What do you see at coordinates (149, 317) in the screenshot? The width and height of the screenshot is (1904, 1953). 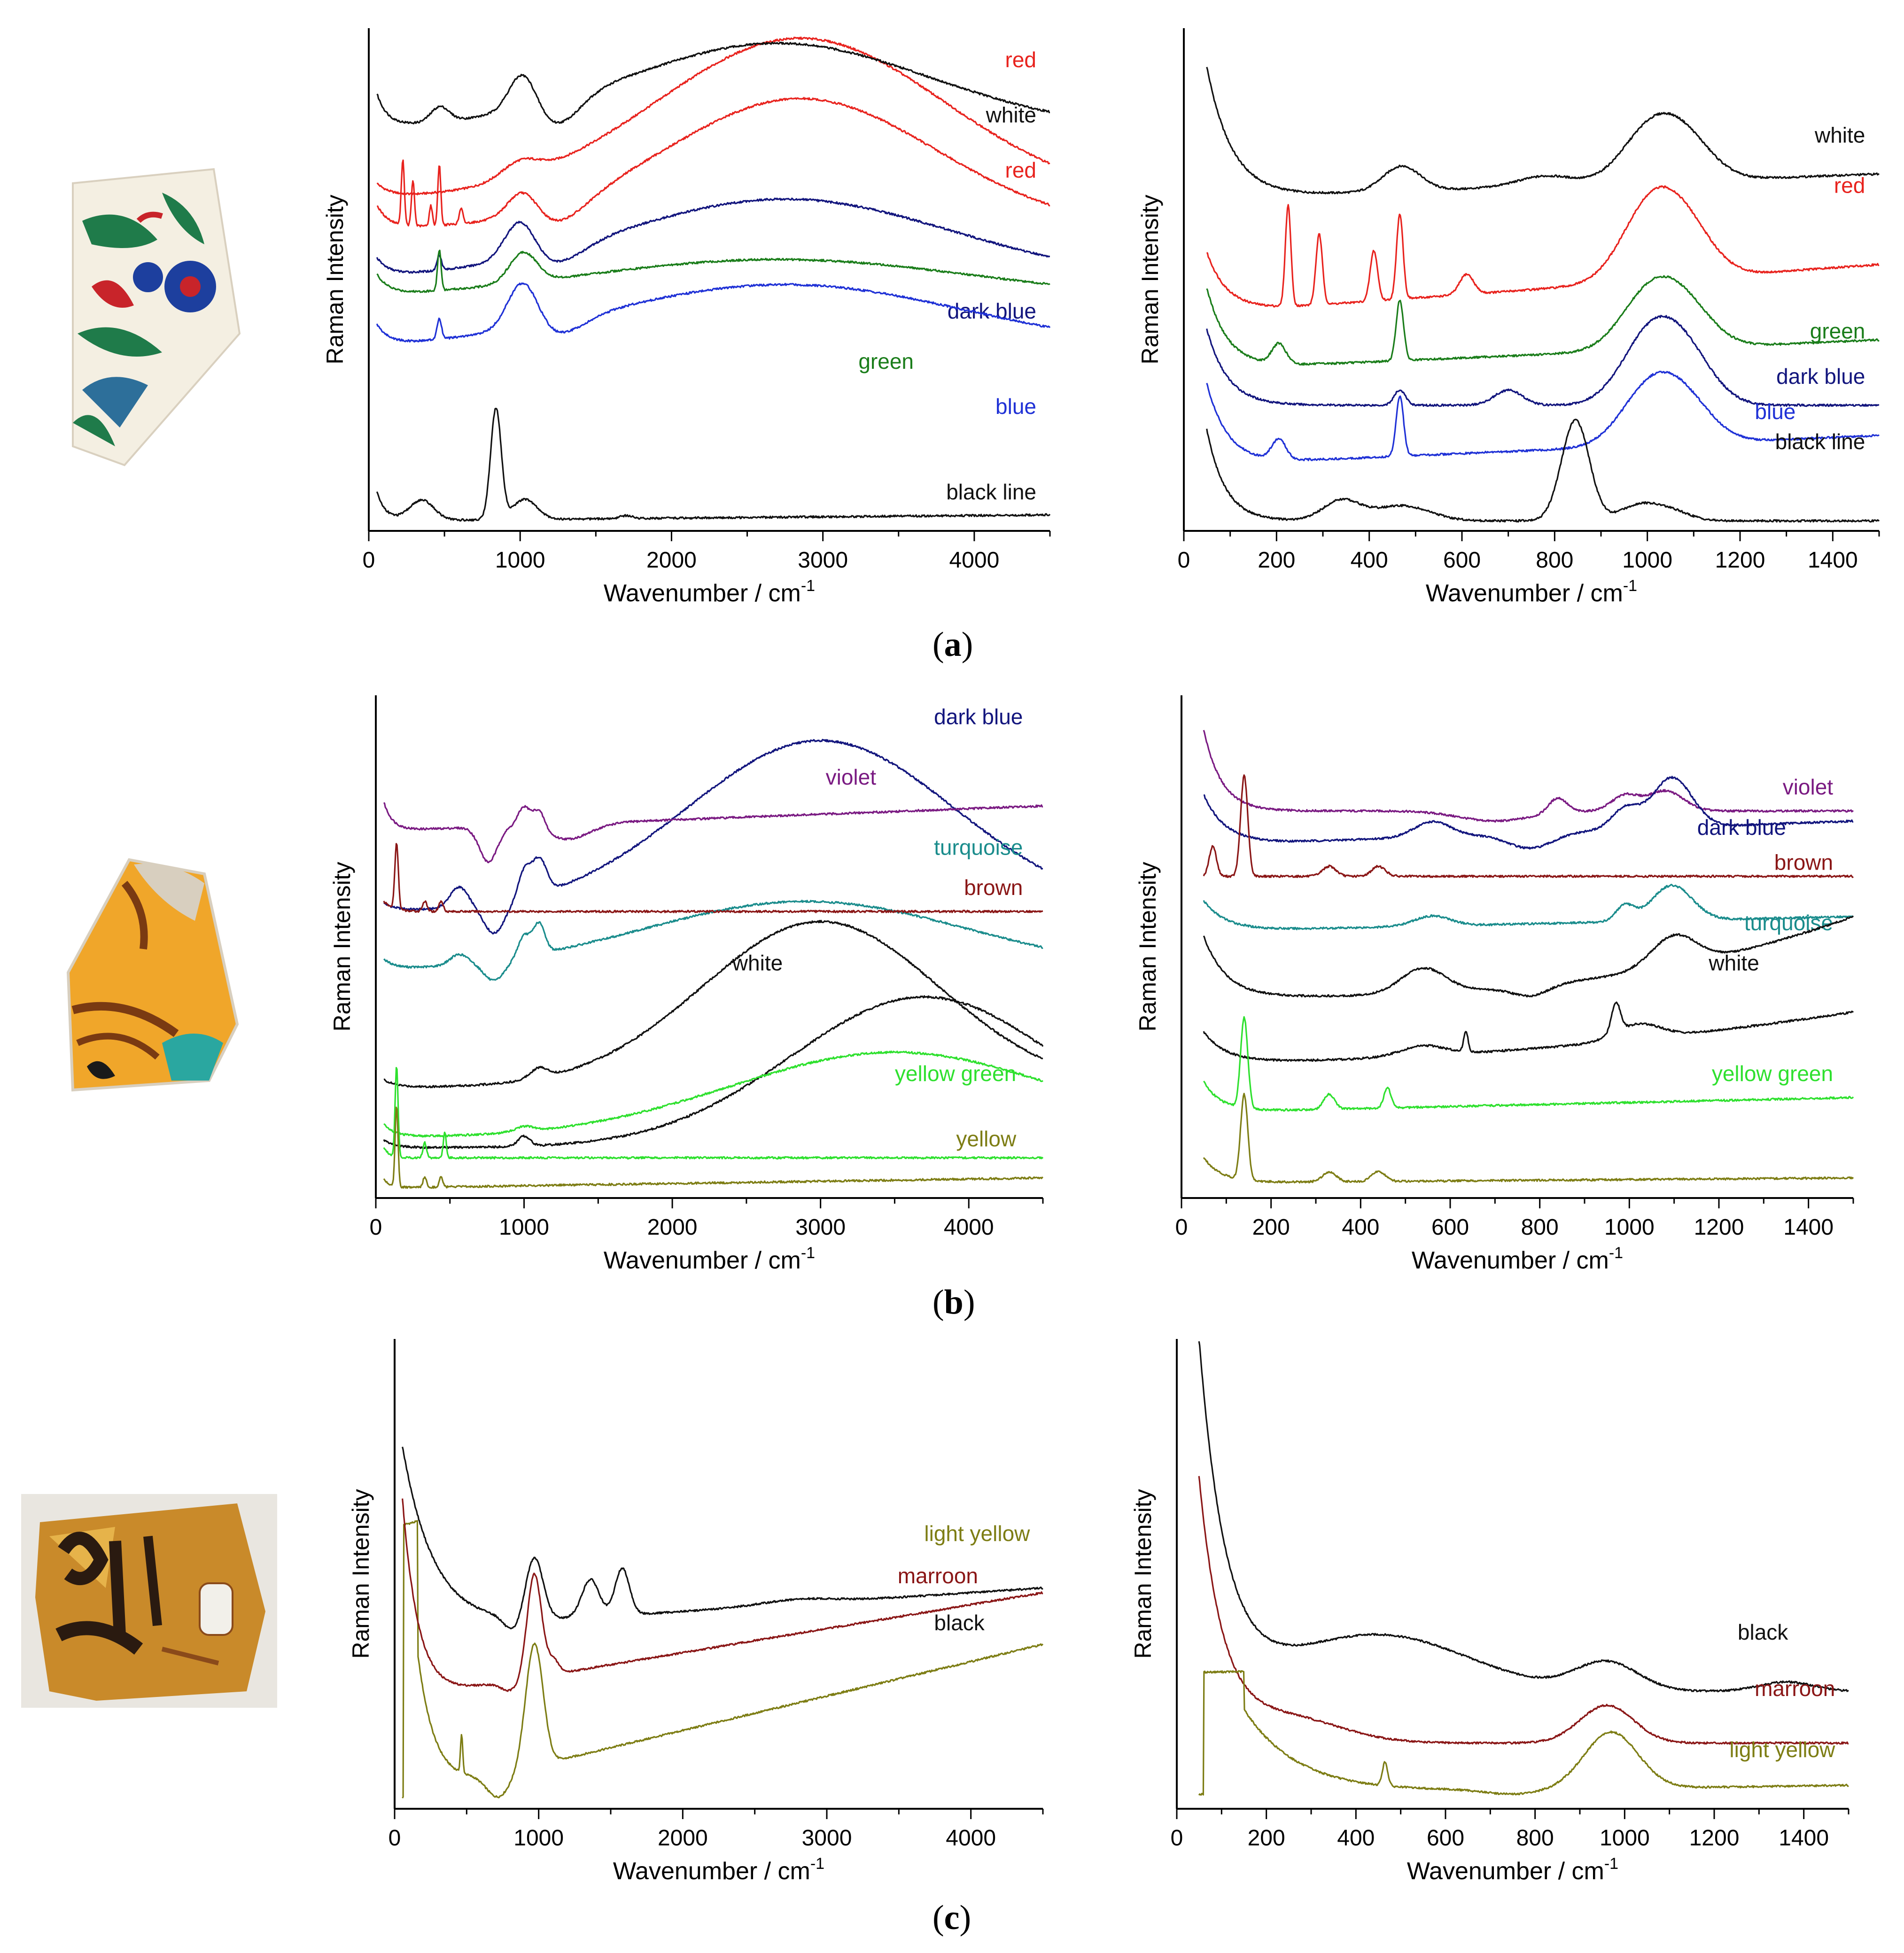 I see `sherd-photo-a` at bounding box center [149, 317].